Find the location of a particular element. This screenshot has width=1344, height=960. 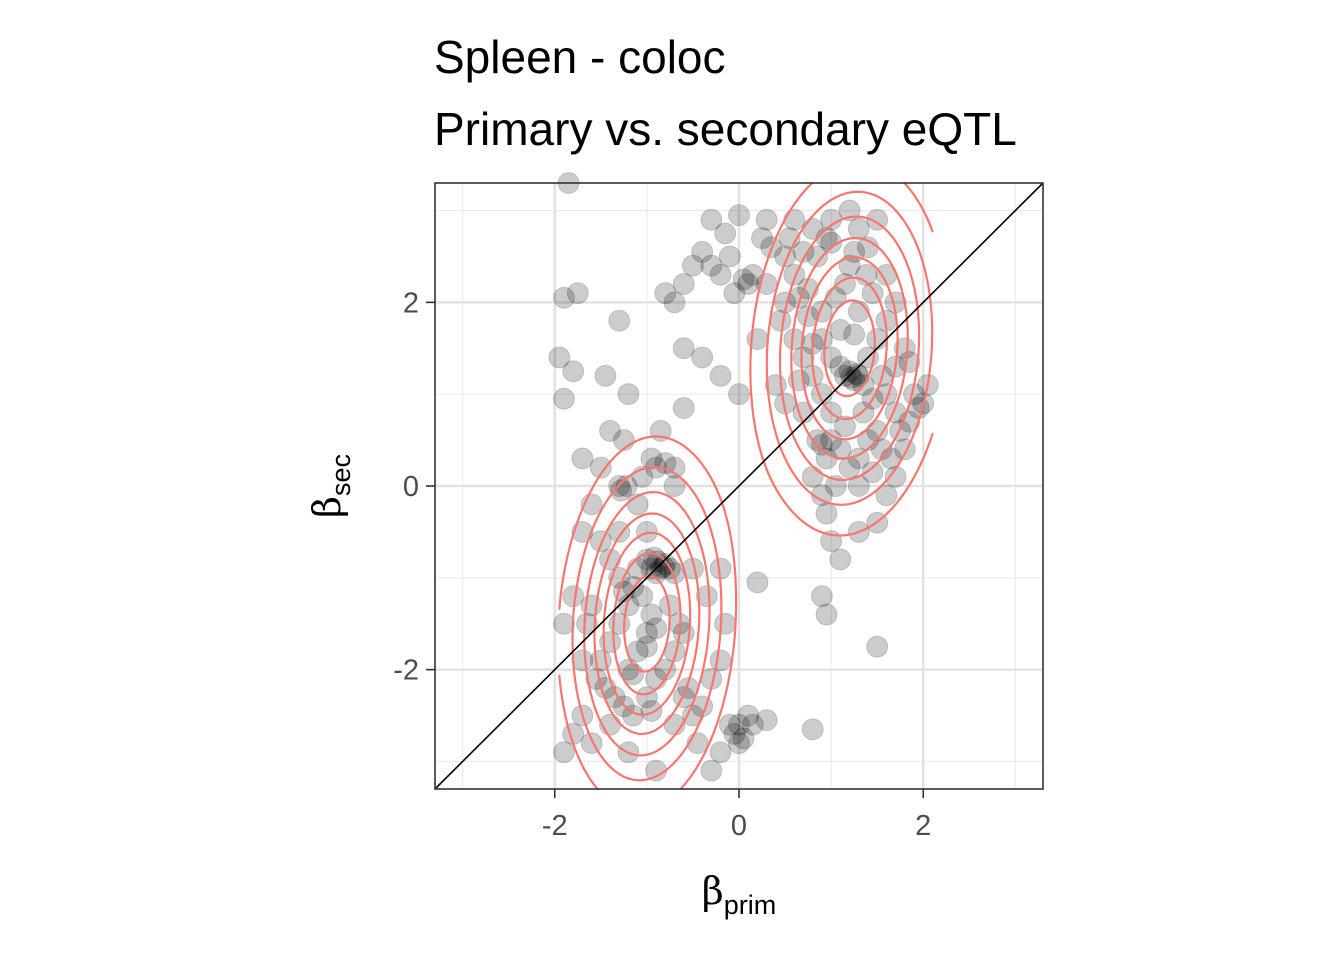

x-tick-label: 2 is located at coordinates (923, 826).